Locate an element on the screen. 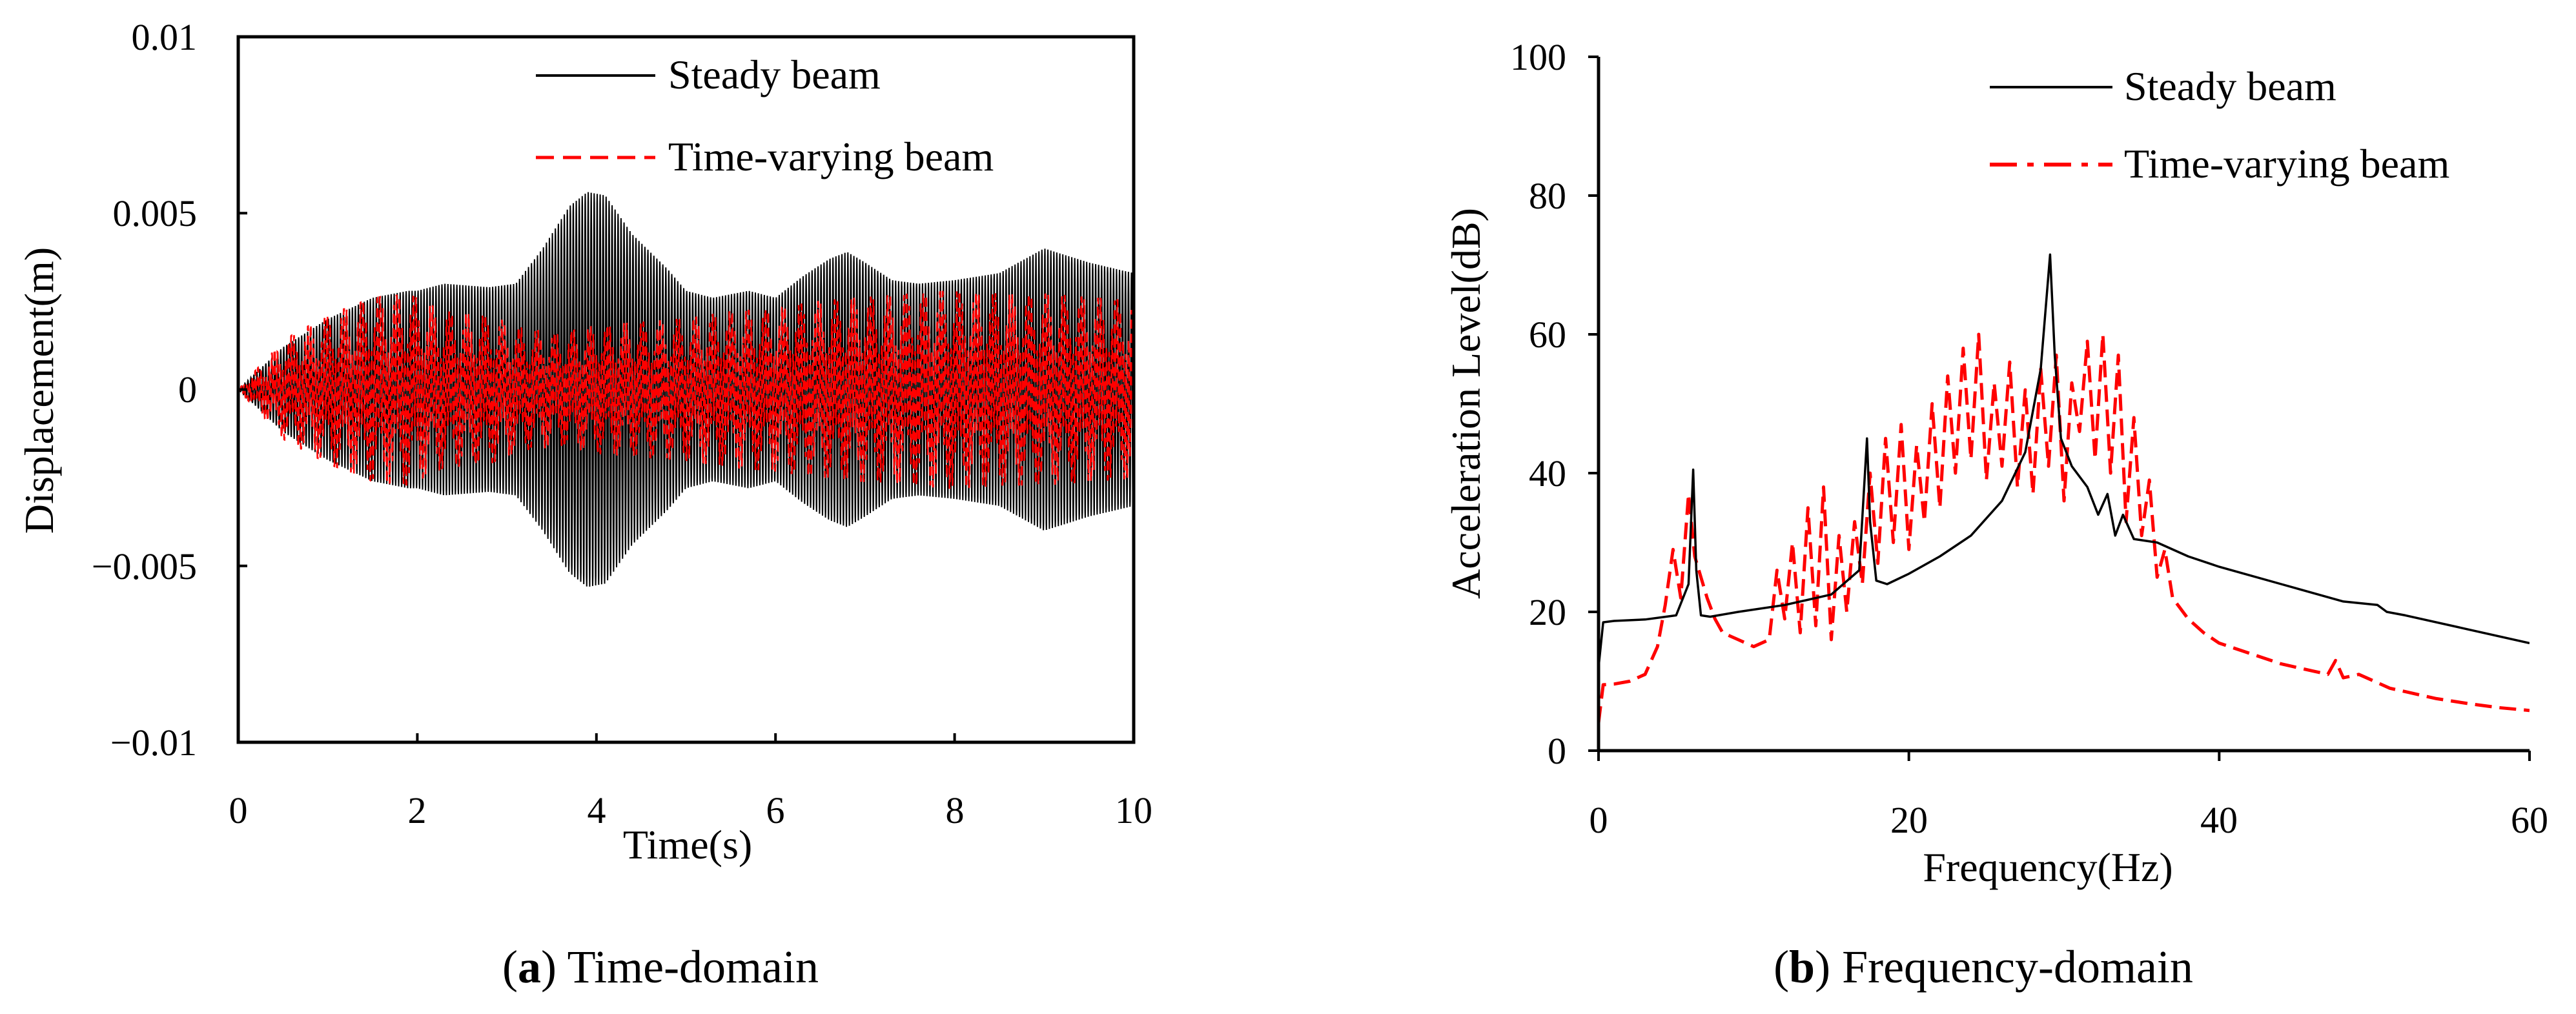 The height and width of the screenshot is (1014, 2576). x-axis-label: Time(s) is located at coordinates (688, 845).